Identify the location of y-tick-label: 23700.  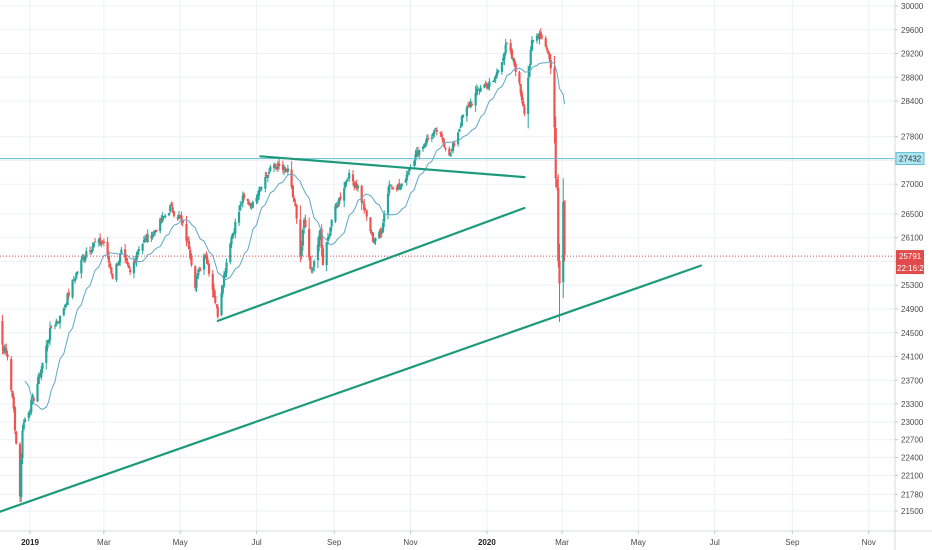
(912, 380).